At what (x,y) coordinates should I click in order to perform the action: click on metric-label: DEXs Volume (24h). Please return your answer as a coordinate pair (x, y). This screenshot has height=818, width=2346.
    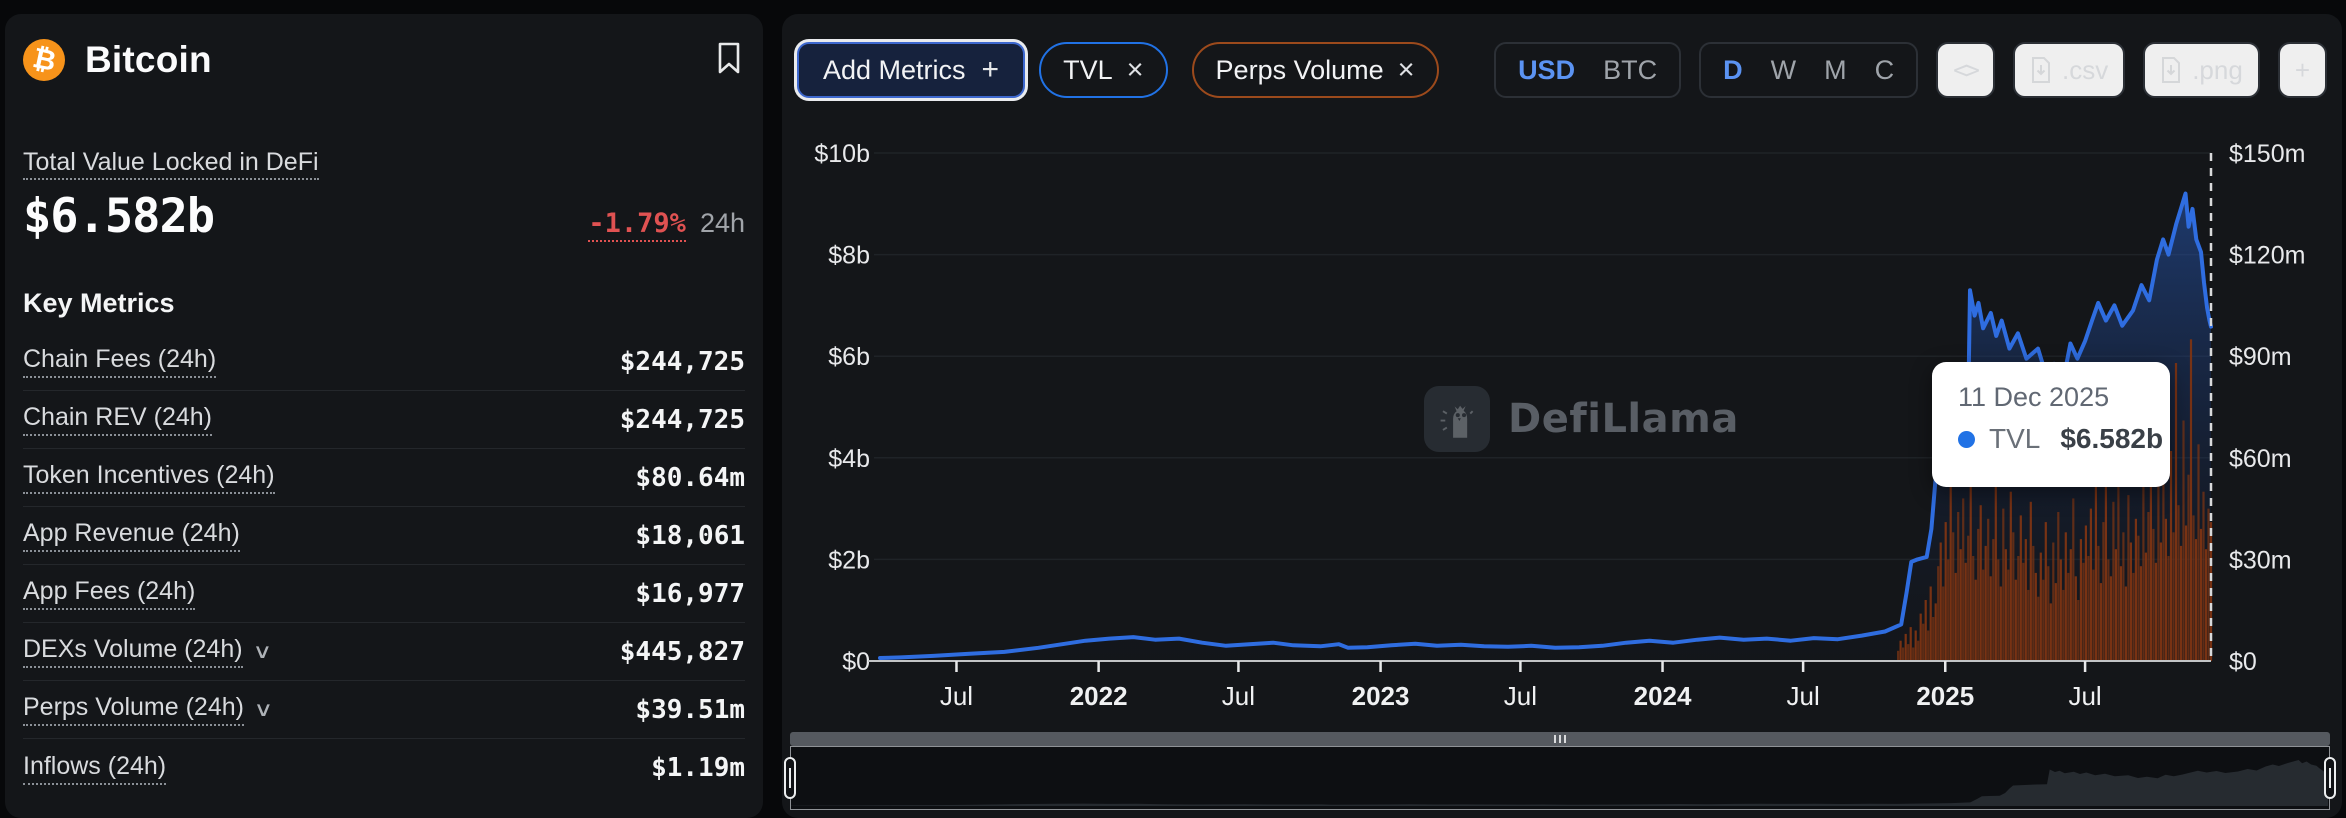
    Looking at the image, I should click on (133, 651).